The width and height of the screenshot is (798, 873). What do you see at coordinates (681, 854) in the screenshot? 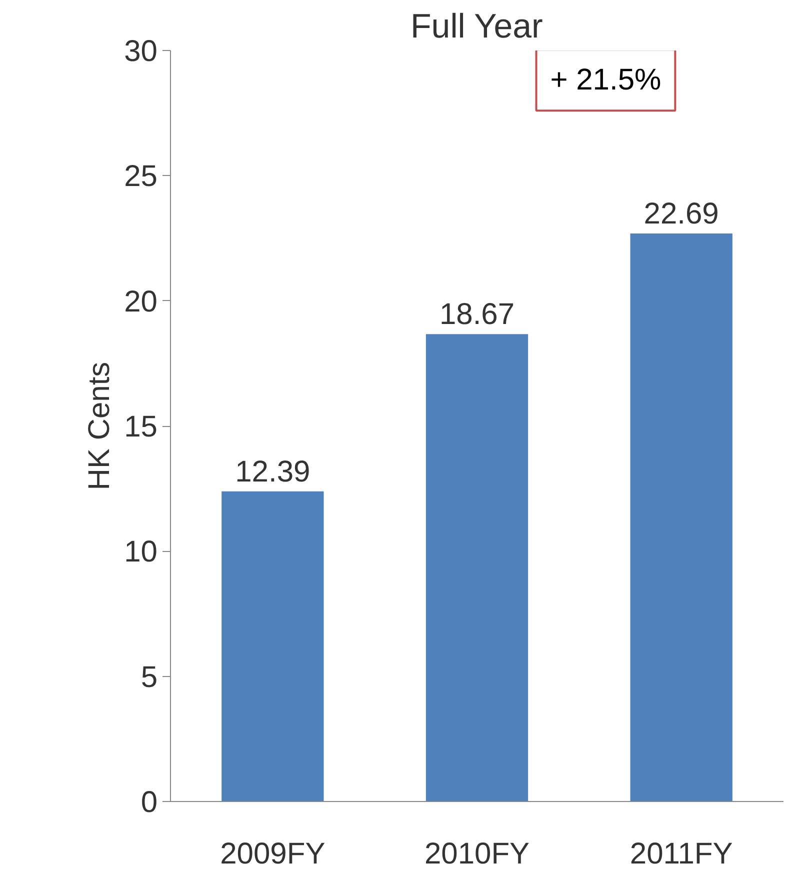
I see `x-tick-label: 2011FY` at bounding box center [681, 854].